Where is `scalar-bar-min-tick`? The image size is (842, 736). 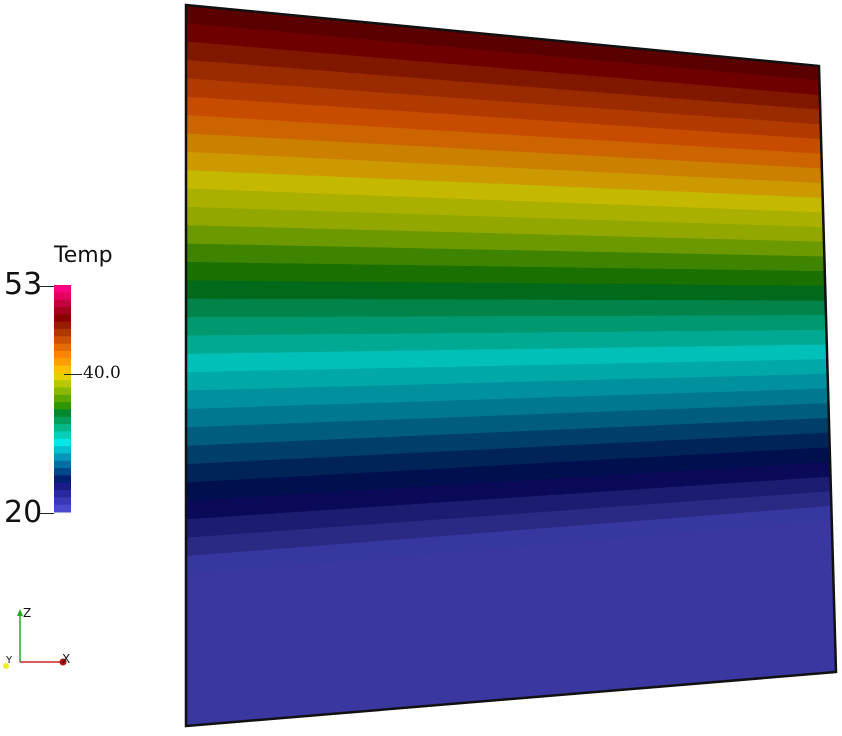 scalar-bar-min-tick is located at coordinates (46, 513).